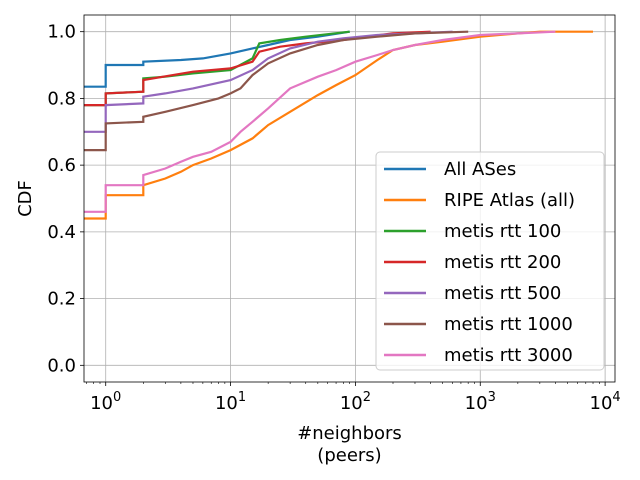 This screenshot has height=480, width=640. I want to click on legend-label-4: metis rtt 200, so click(502, 262).